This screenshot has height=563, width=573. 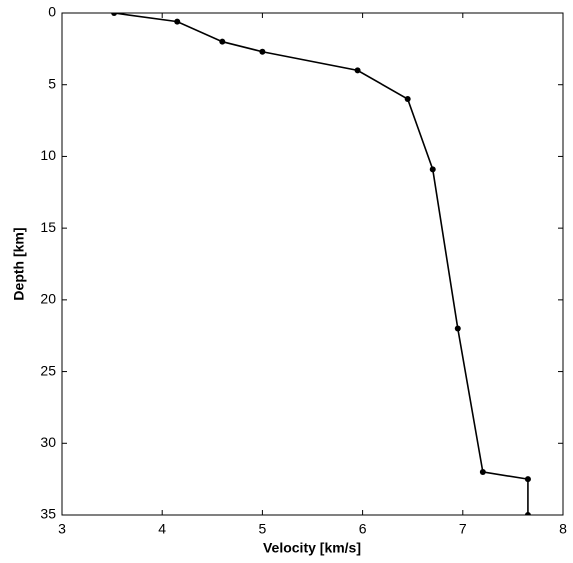 What do you see at coordinates (263, 529) in the screenshot?
I see `x-tick-label: 5` at bounding box center [263, 529].